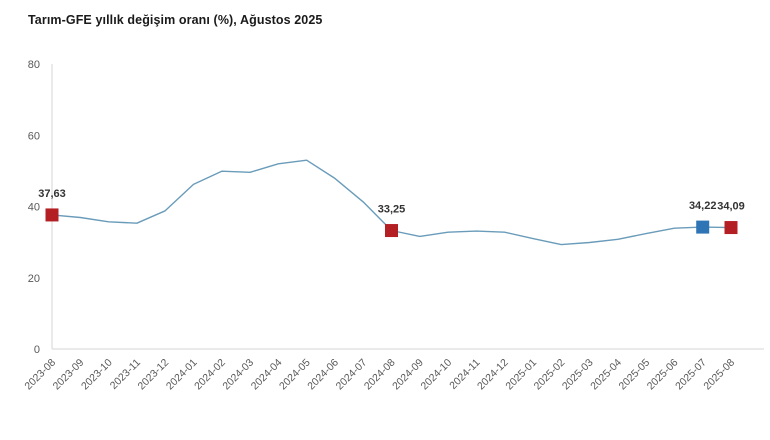 The width and height of the screenshot is (770, 440). What do you see at coordinates (703, 206) in the screenshot?
I see `value-label-2025-07: 34,22` at bounding box center [703, 206].